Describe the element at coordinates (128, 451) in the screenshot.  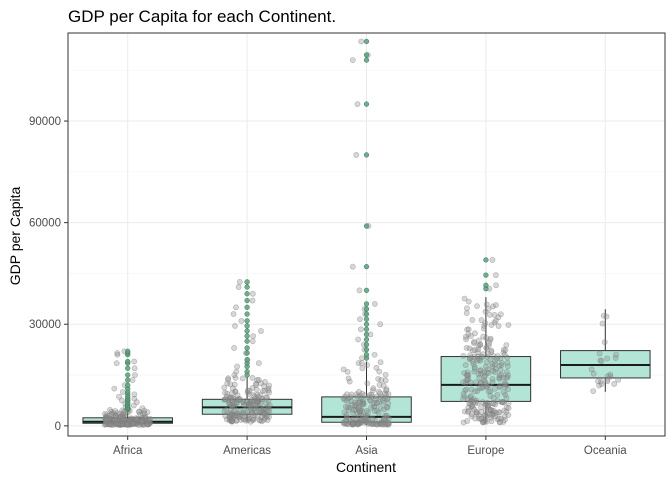
I see `x-tick-label: Africa` at that location.